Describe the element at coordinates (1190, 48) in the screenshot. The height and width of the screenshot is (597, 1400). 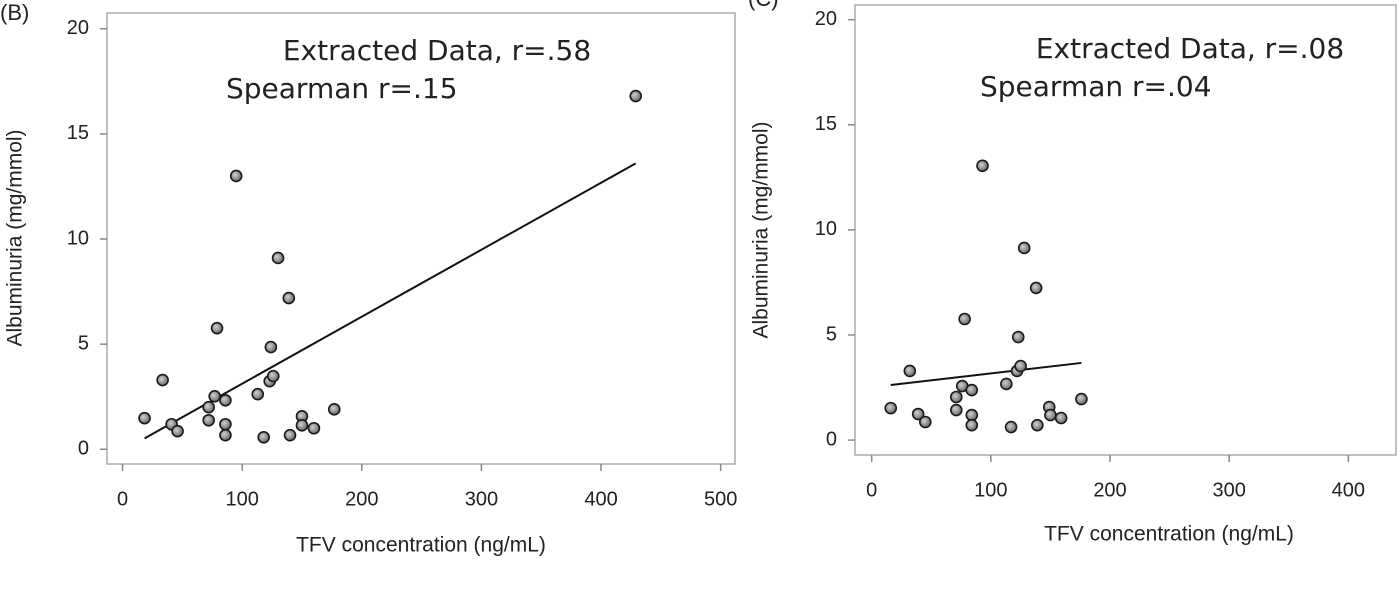
I see `annotation: Extracted Data, r=.08` at that location.